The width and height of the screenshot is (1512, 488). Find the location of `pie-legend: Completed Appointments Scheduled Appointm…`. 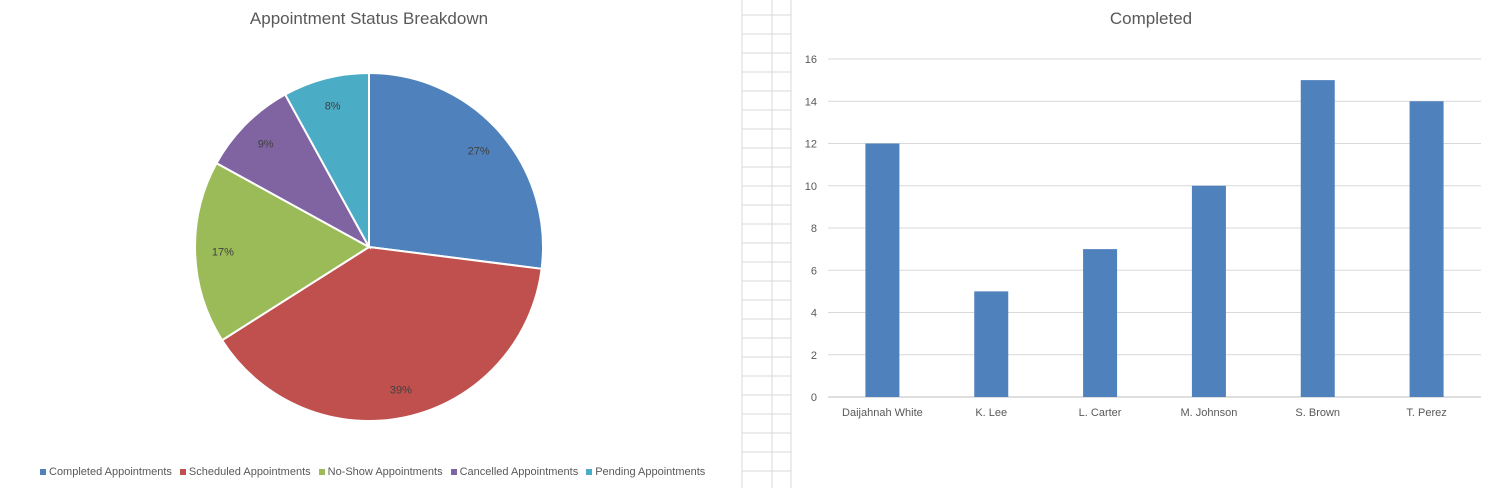

pie-legend: Completed Appointments Scheduled Appointm… is located at coordinates (372, 472).